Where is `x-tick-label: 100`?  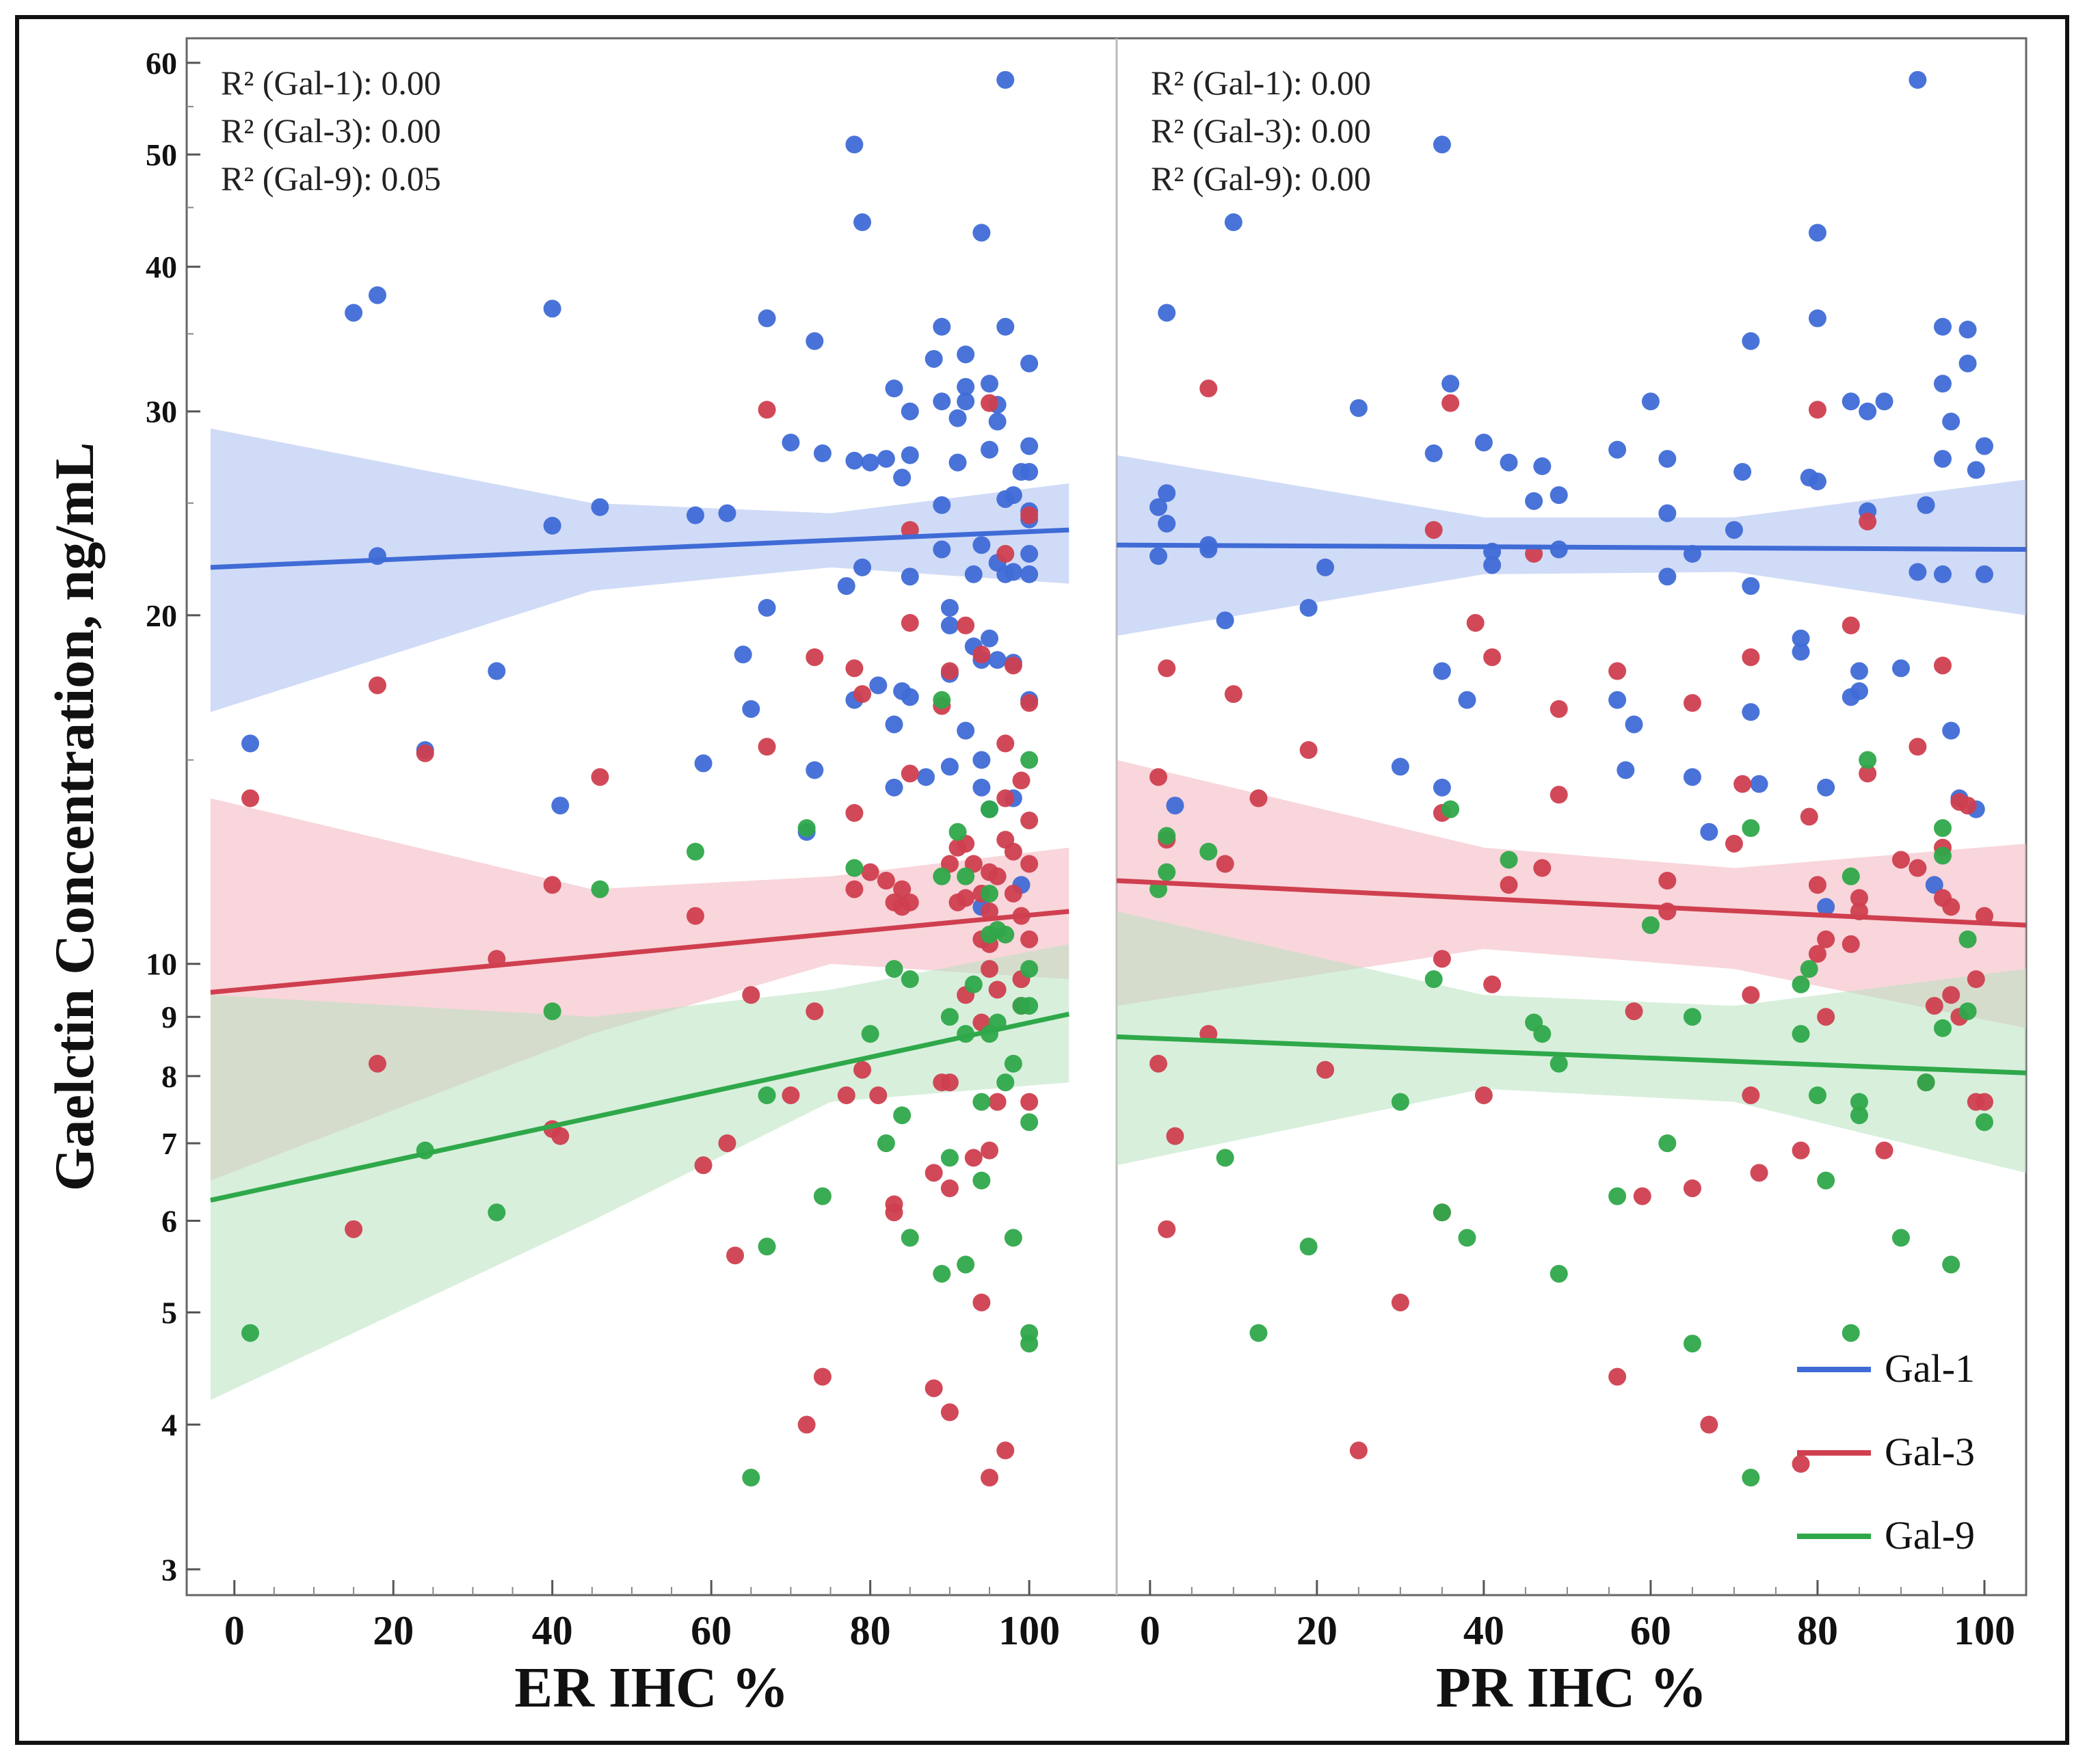
x-tick-label: 100 is located at coordinates (1029, 1630).